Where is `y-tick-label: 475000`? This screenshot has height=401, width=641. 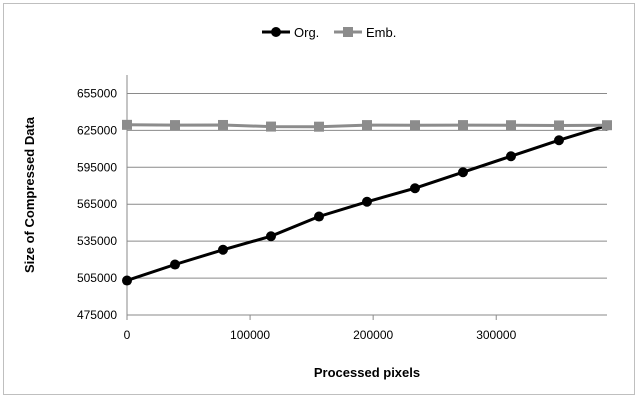 y-tick-label: 475000 is located at coordinates (97, 315).